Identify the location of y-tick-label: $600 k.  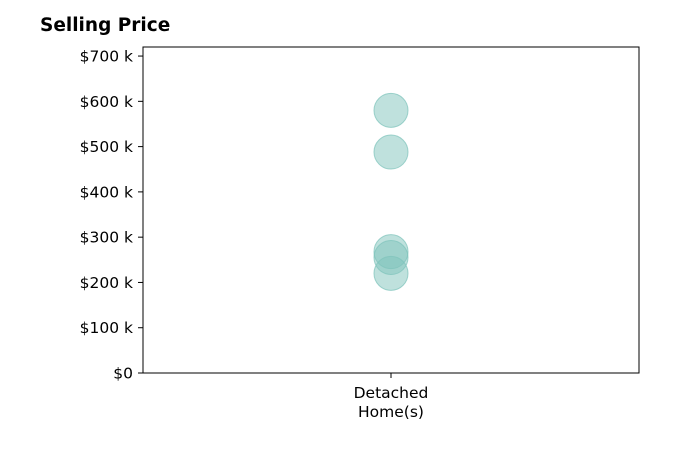
(106, 102).